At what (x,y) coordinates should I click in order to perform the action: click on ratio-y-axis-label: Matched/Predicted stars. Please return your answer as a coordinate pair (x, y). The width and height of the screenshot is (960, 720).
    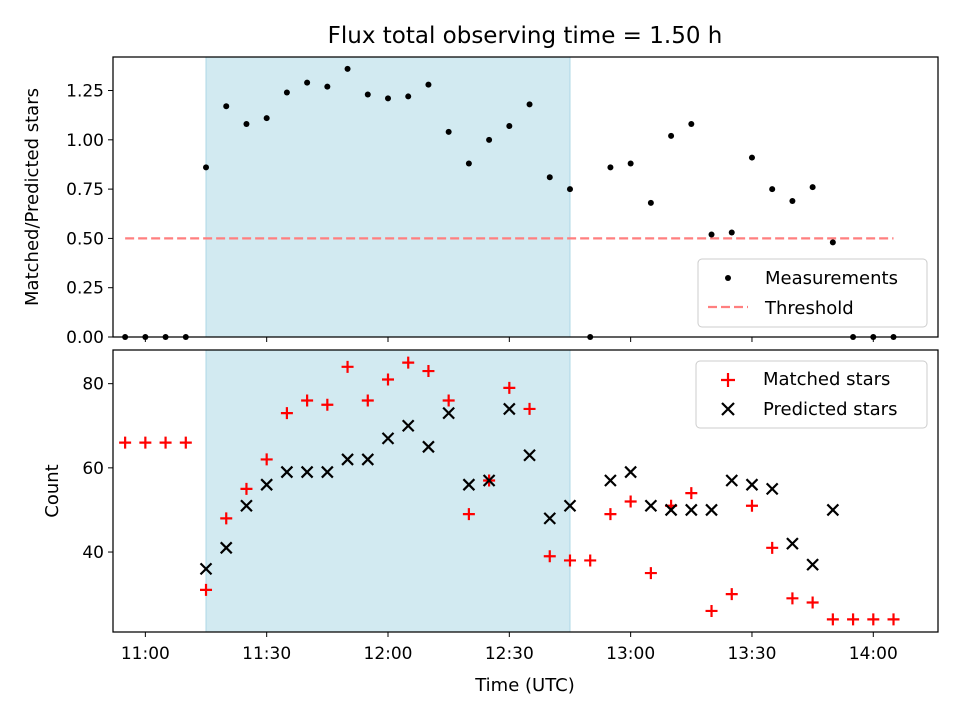
    Looking at the image, I should click on (32, 197).